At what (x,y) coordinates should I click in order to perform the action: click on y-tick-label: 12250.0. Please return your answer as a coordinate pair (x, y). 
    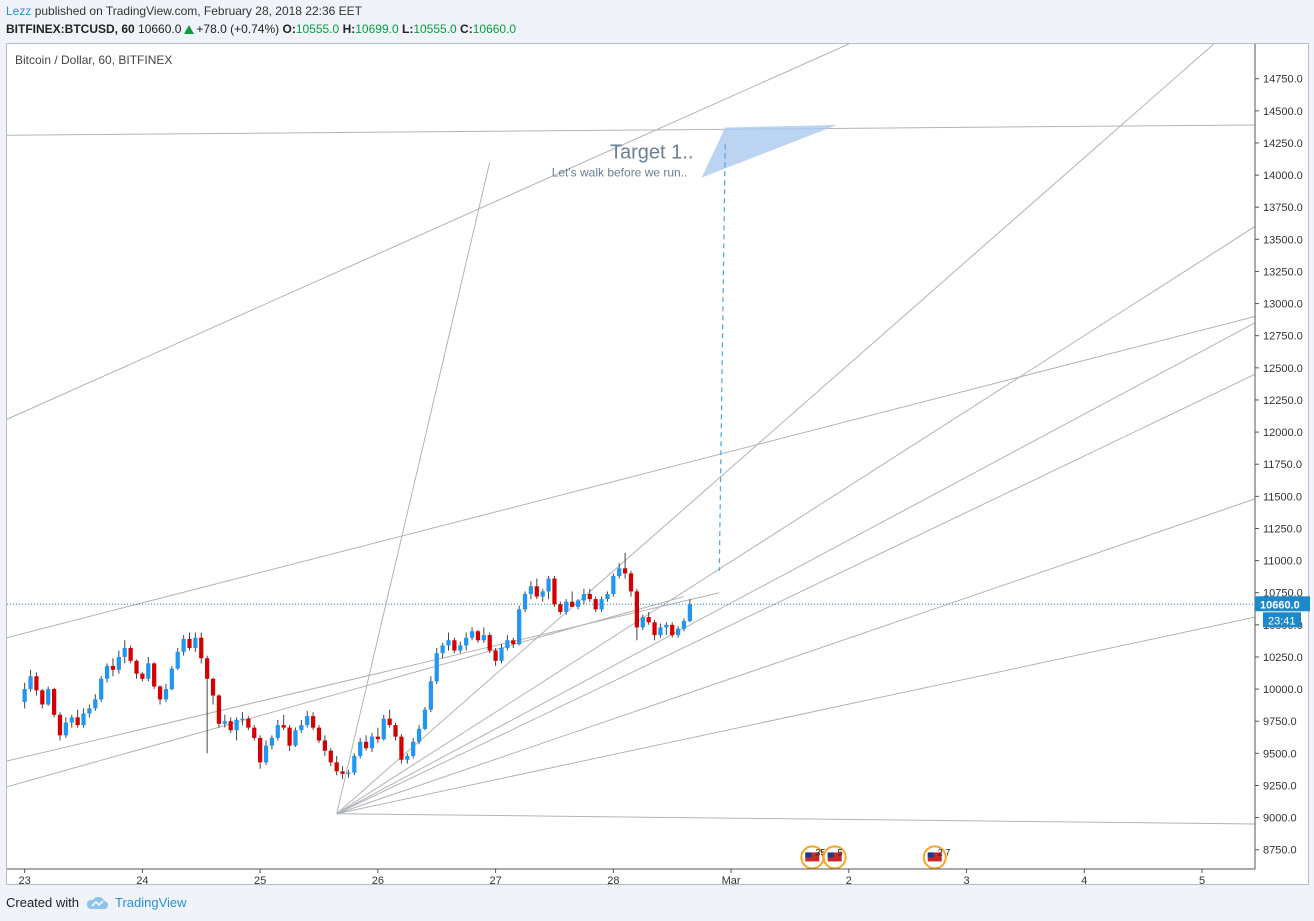
    Looking at the image, I should click on (1283, 401).